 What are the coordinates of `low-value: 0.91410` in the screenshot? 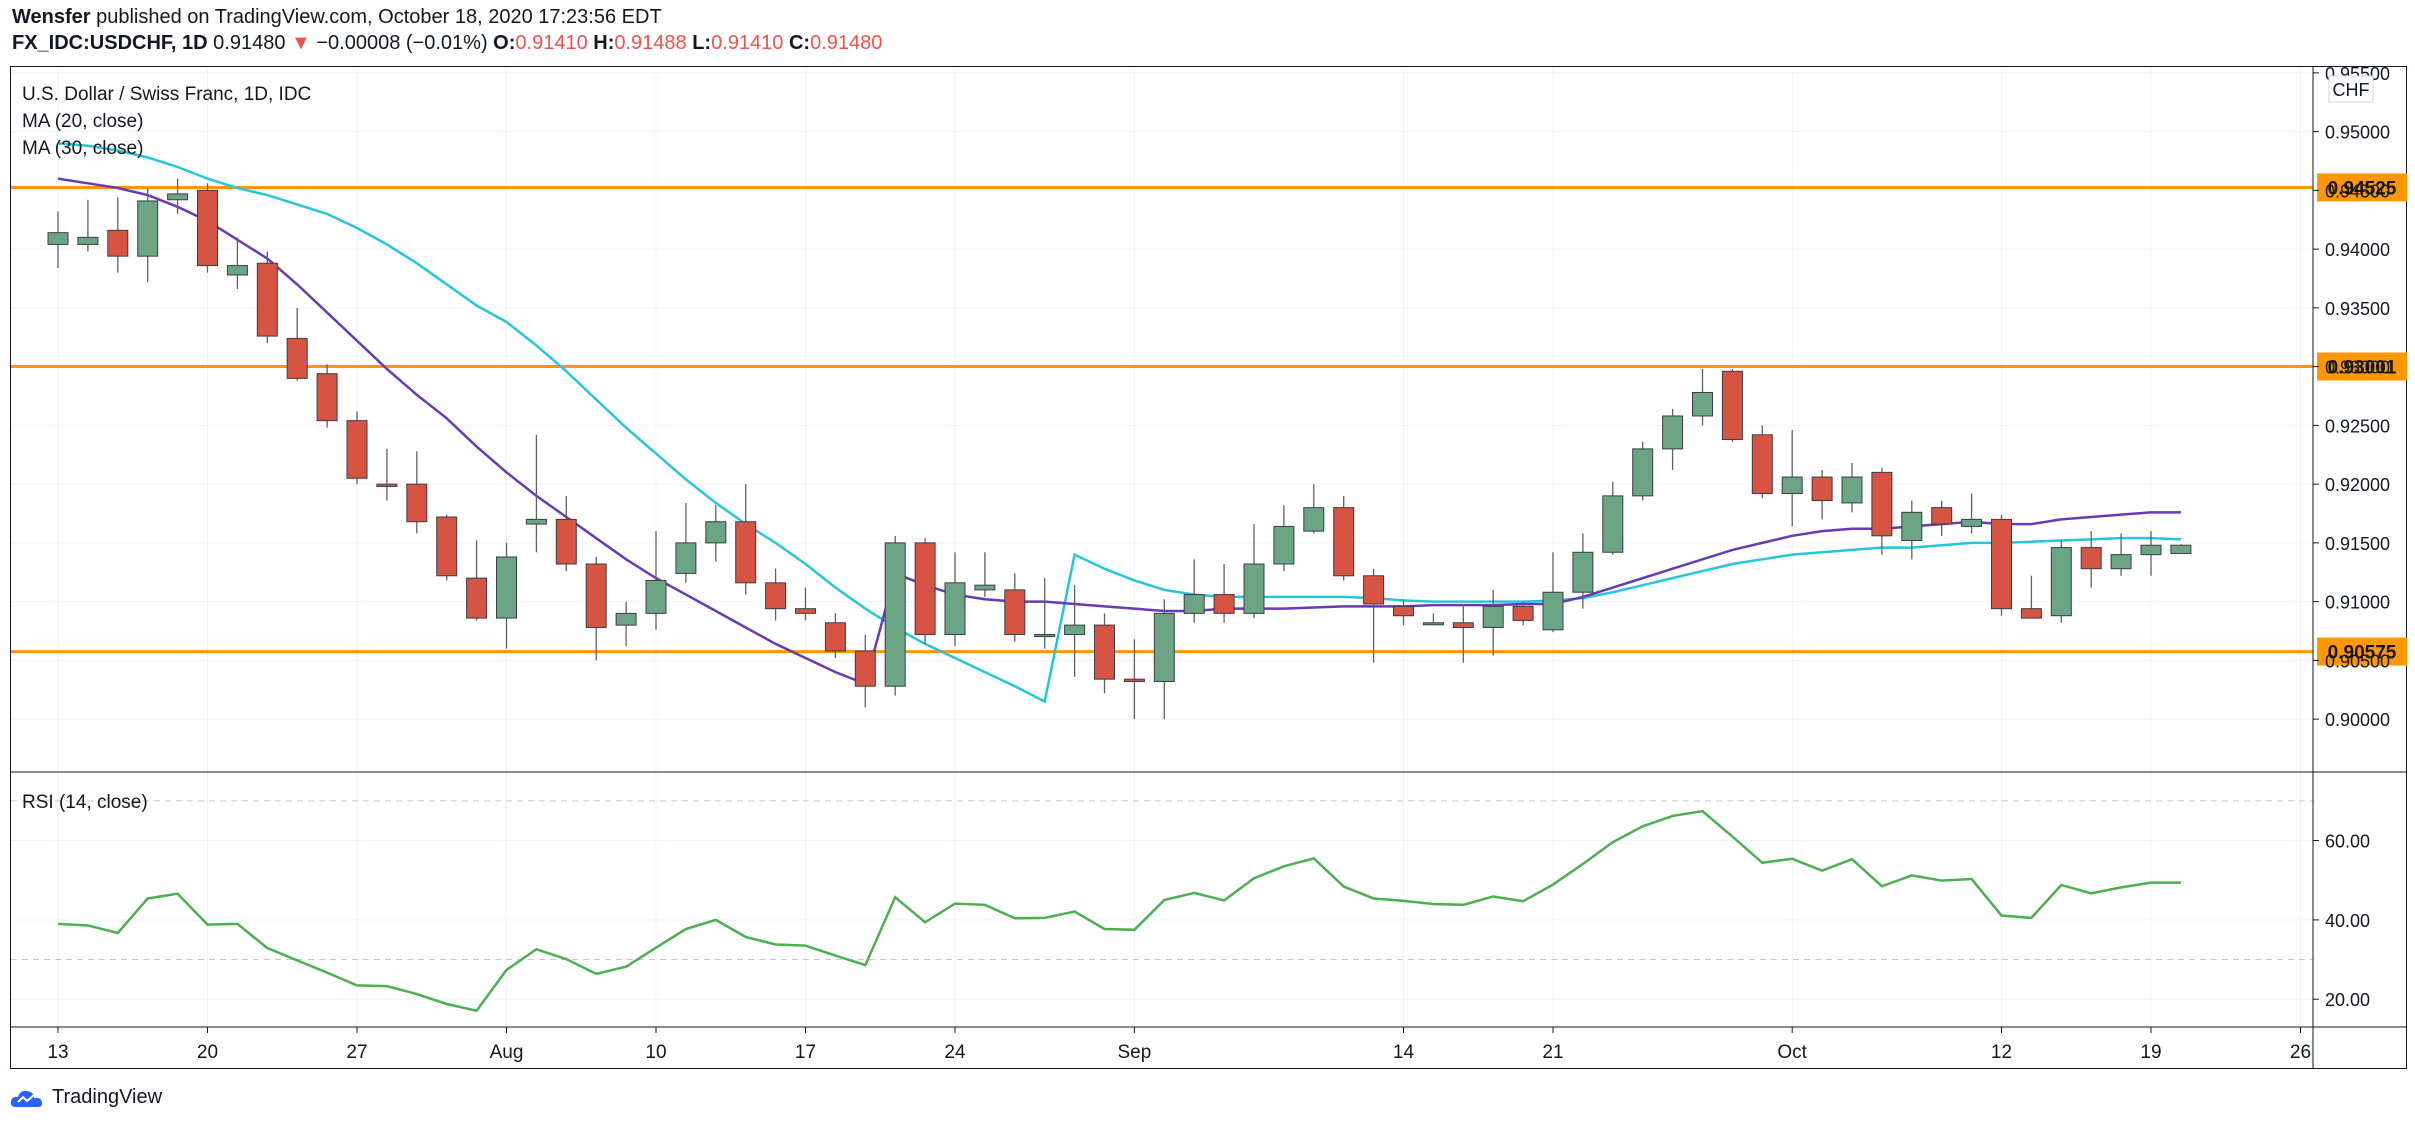 It's located at (747, 43).